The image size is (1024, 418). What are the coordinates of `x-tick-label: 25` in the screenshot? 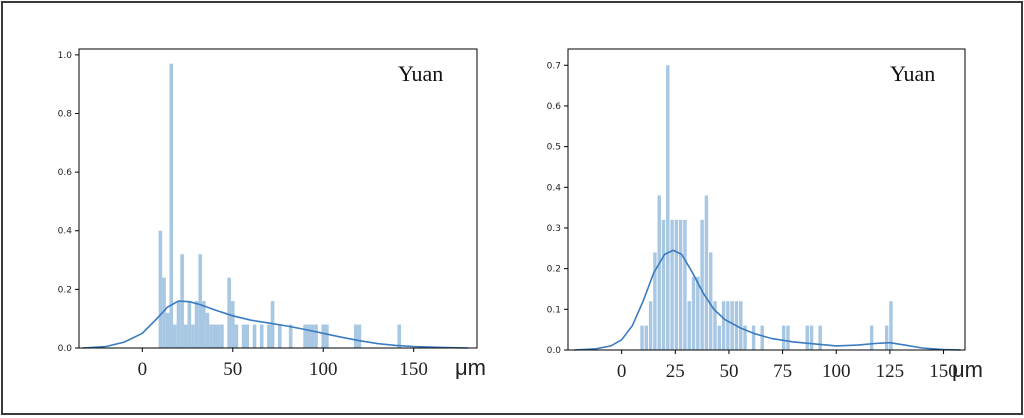 It's located at (675, 371).